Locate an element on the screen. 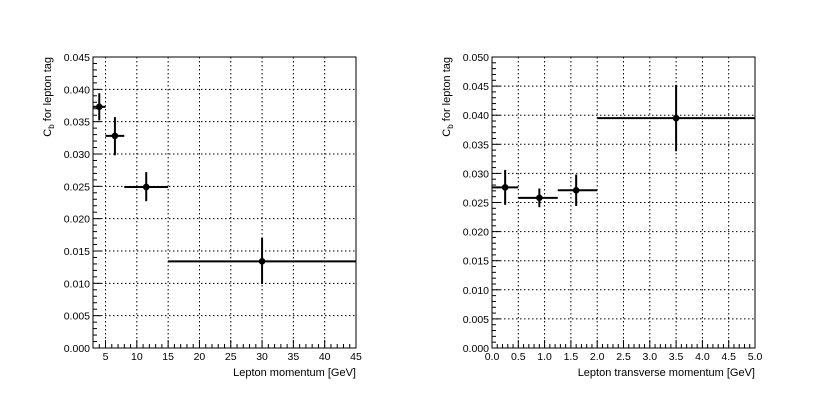 The width and height of the screenshot is (830, 403). x-tick-label: 2.5 is located at coordinates (623, 357).